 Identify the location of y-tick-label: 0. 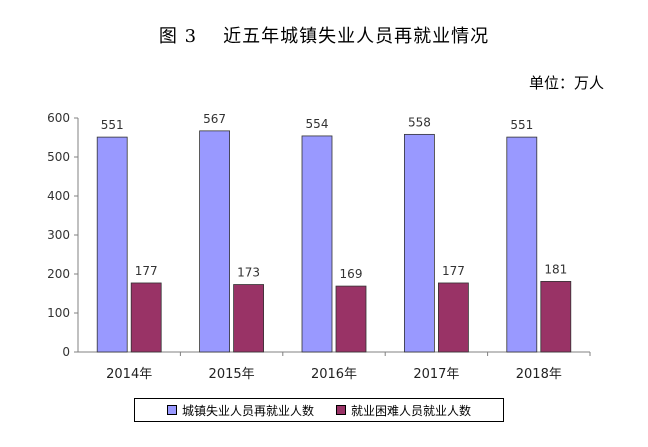
(66, 352).